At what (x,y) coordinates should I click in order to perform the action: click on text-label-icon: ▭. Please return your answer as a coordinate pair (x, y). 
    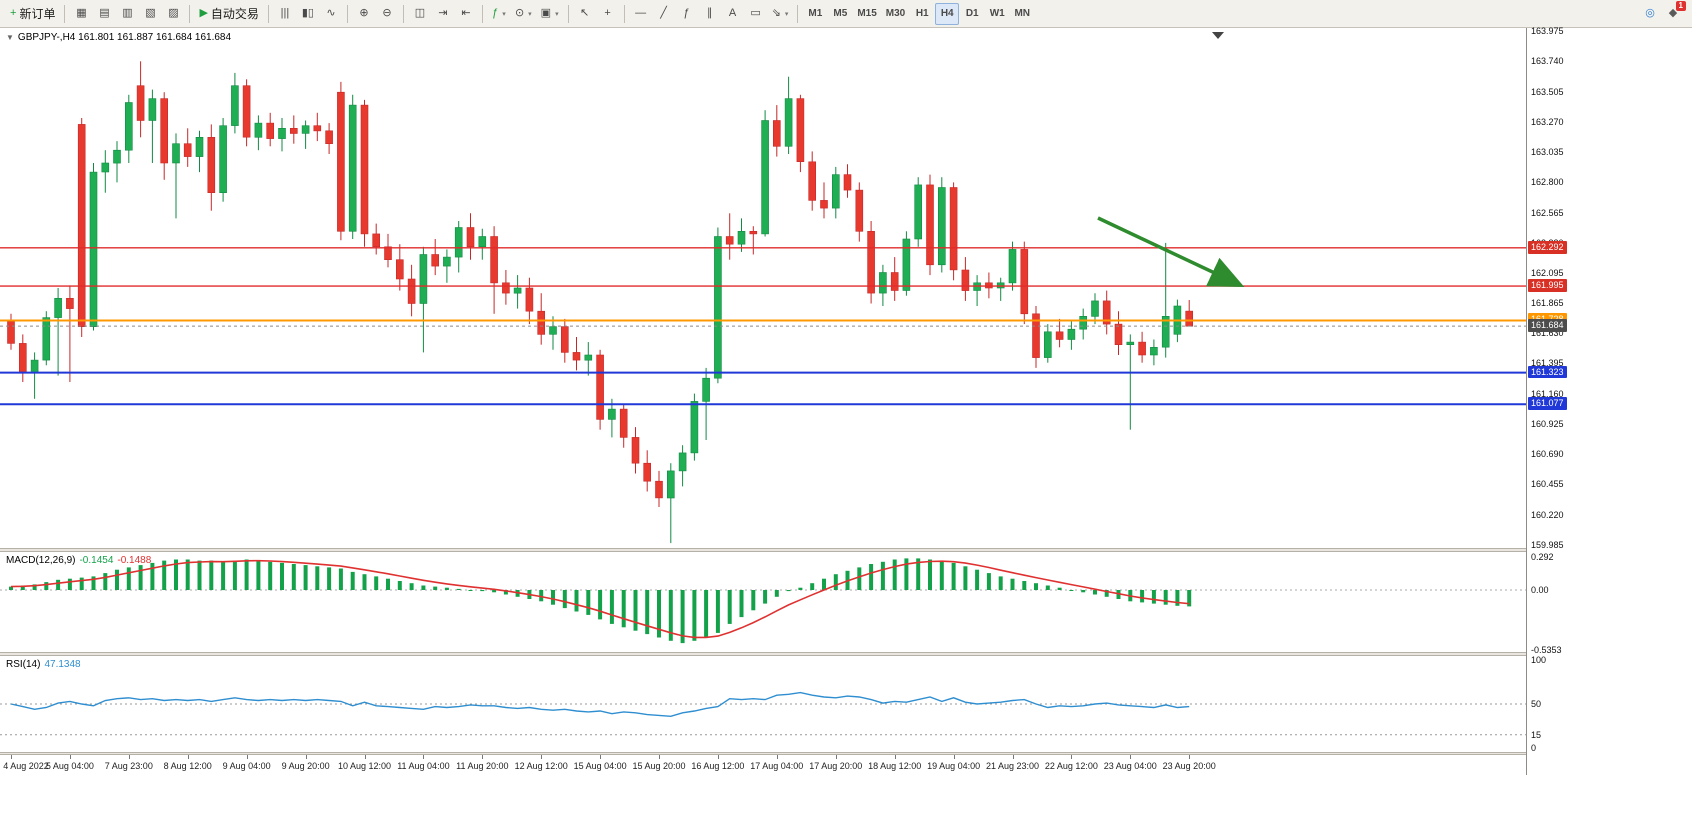
    Looking at the image, I should click on (756, 14).